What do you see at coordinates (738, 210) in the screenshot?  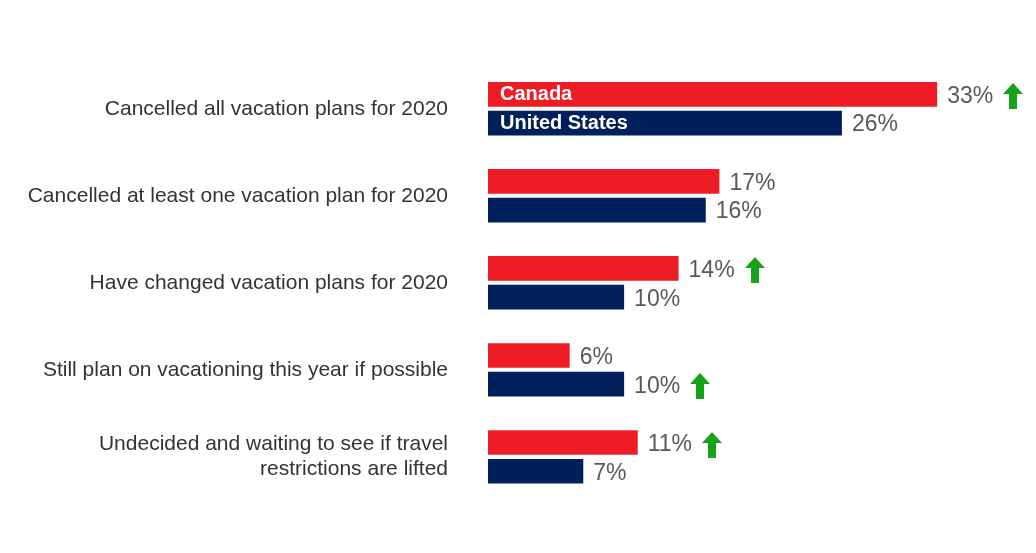 I see `data-label: 16%` at bounding box center [738, 210].